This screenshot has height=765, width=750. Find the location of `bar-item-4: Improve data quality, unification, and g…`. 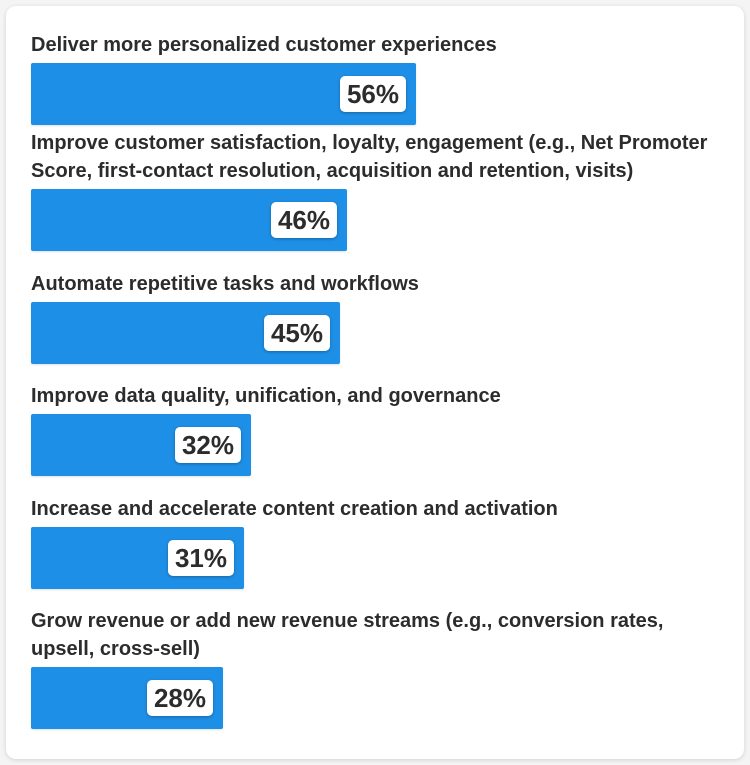

bar-item-4: Improve data quality, unification, and g… is located at coordinates (371, 429).